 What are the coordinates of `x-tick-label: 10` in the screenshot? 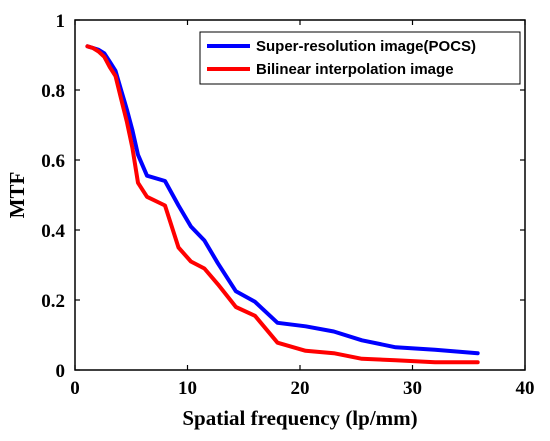 It's located at (187, 388).